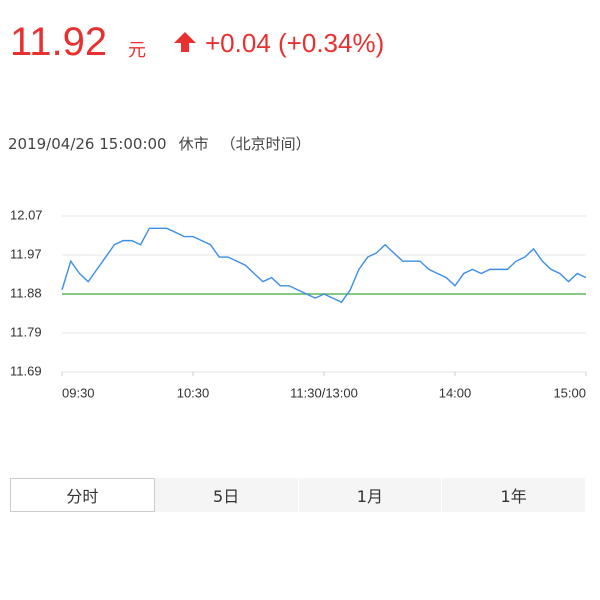  I want to click on x-tick-label: 09:30, so click(78, 392).